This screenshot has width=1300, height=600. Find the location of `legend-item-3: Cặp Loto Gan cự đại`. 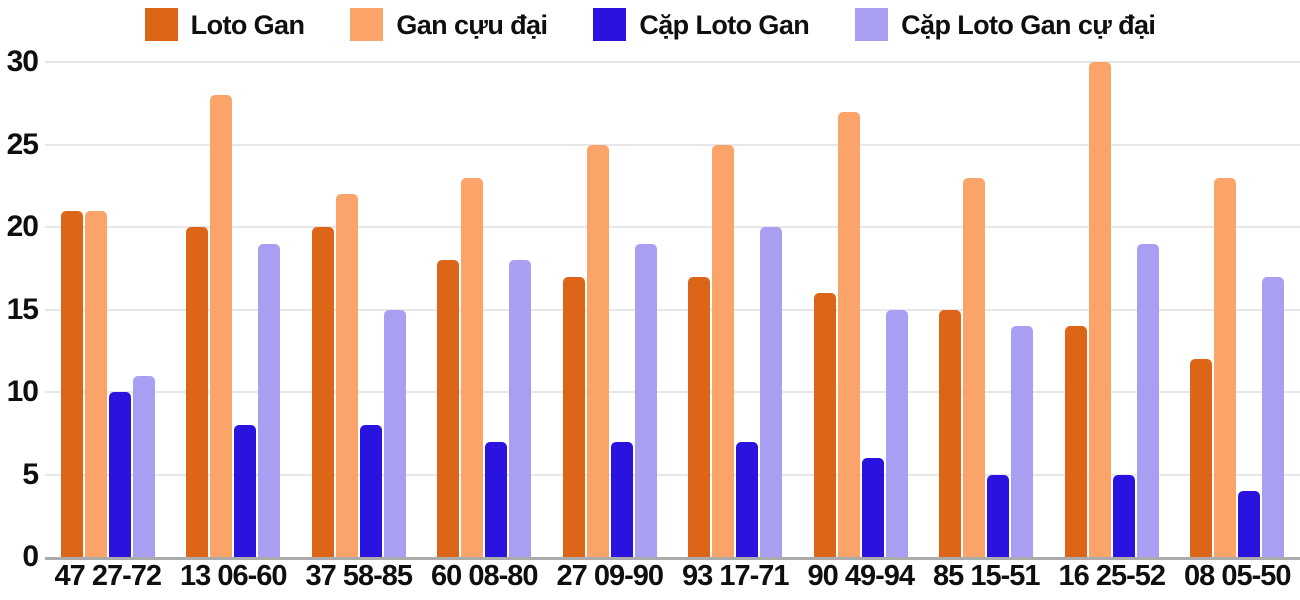

legend-item-3: Cặp Loto Gan cự đại is located at coordinates (1005, 24).